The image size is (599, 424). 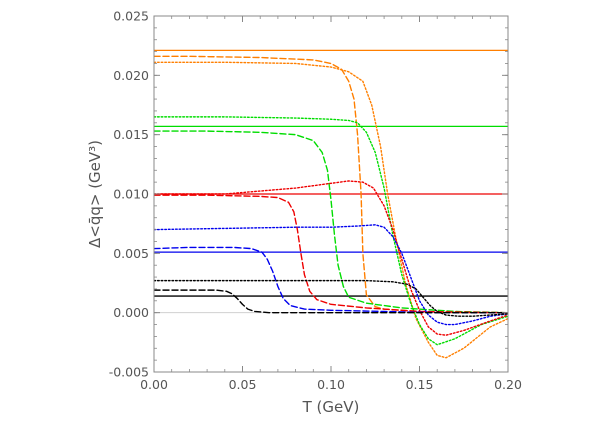 I want to click on y-tick-label-3: 0.010, so click(x=131, y=194).